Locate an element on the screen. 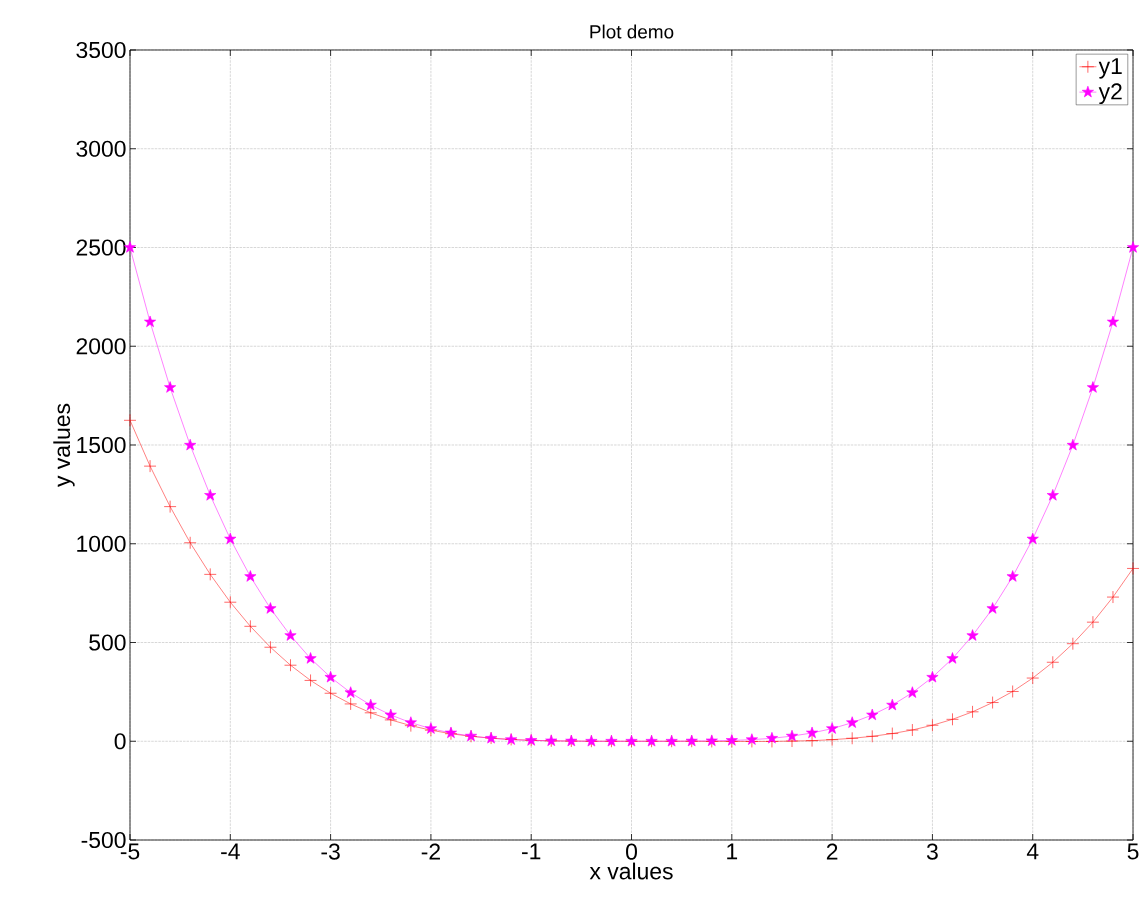 The width and height of the screenshot is (1144, 921). x-tick-label: -4 is located at coordinates (230, 851).